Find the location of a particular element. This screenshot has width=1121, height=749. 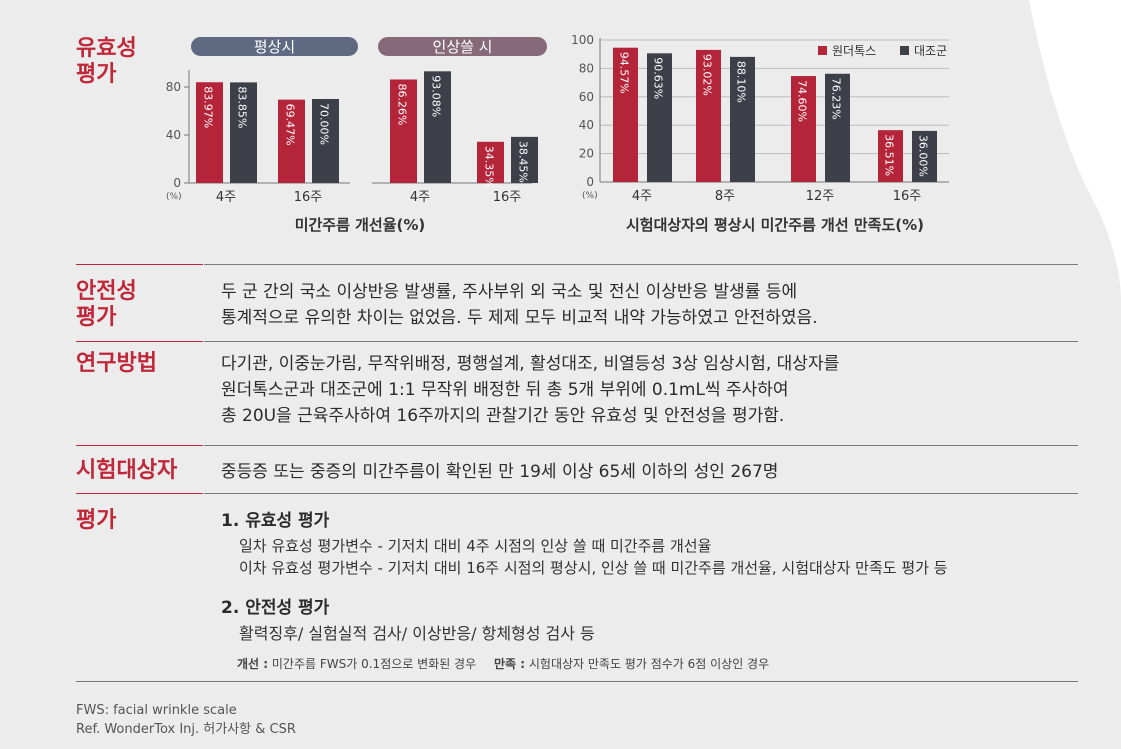

method-title: 연구방법 is located at coordinates (116, 363).